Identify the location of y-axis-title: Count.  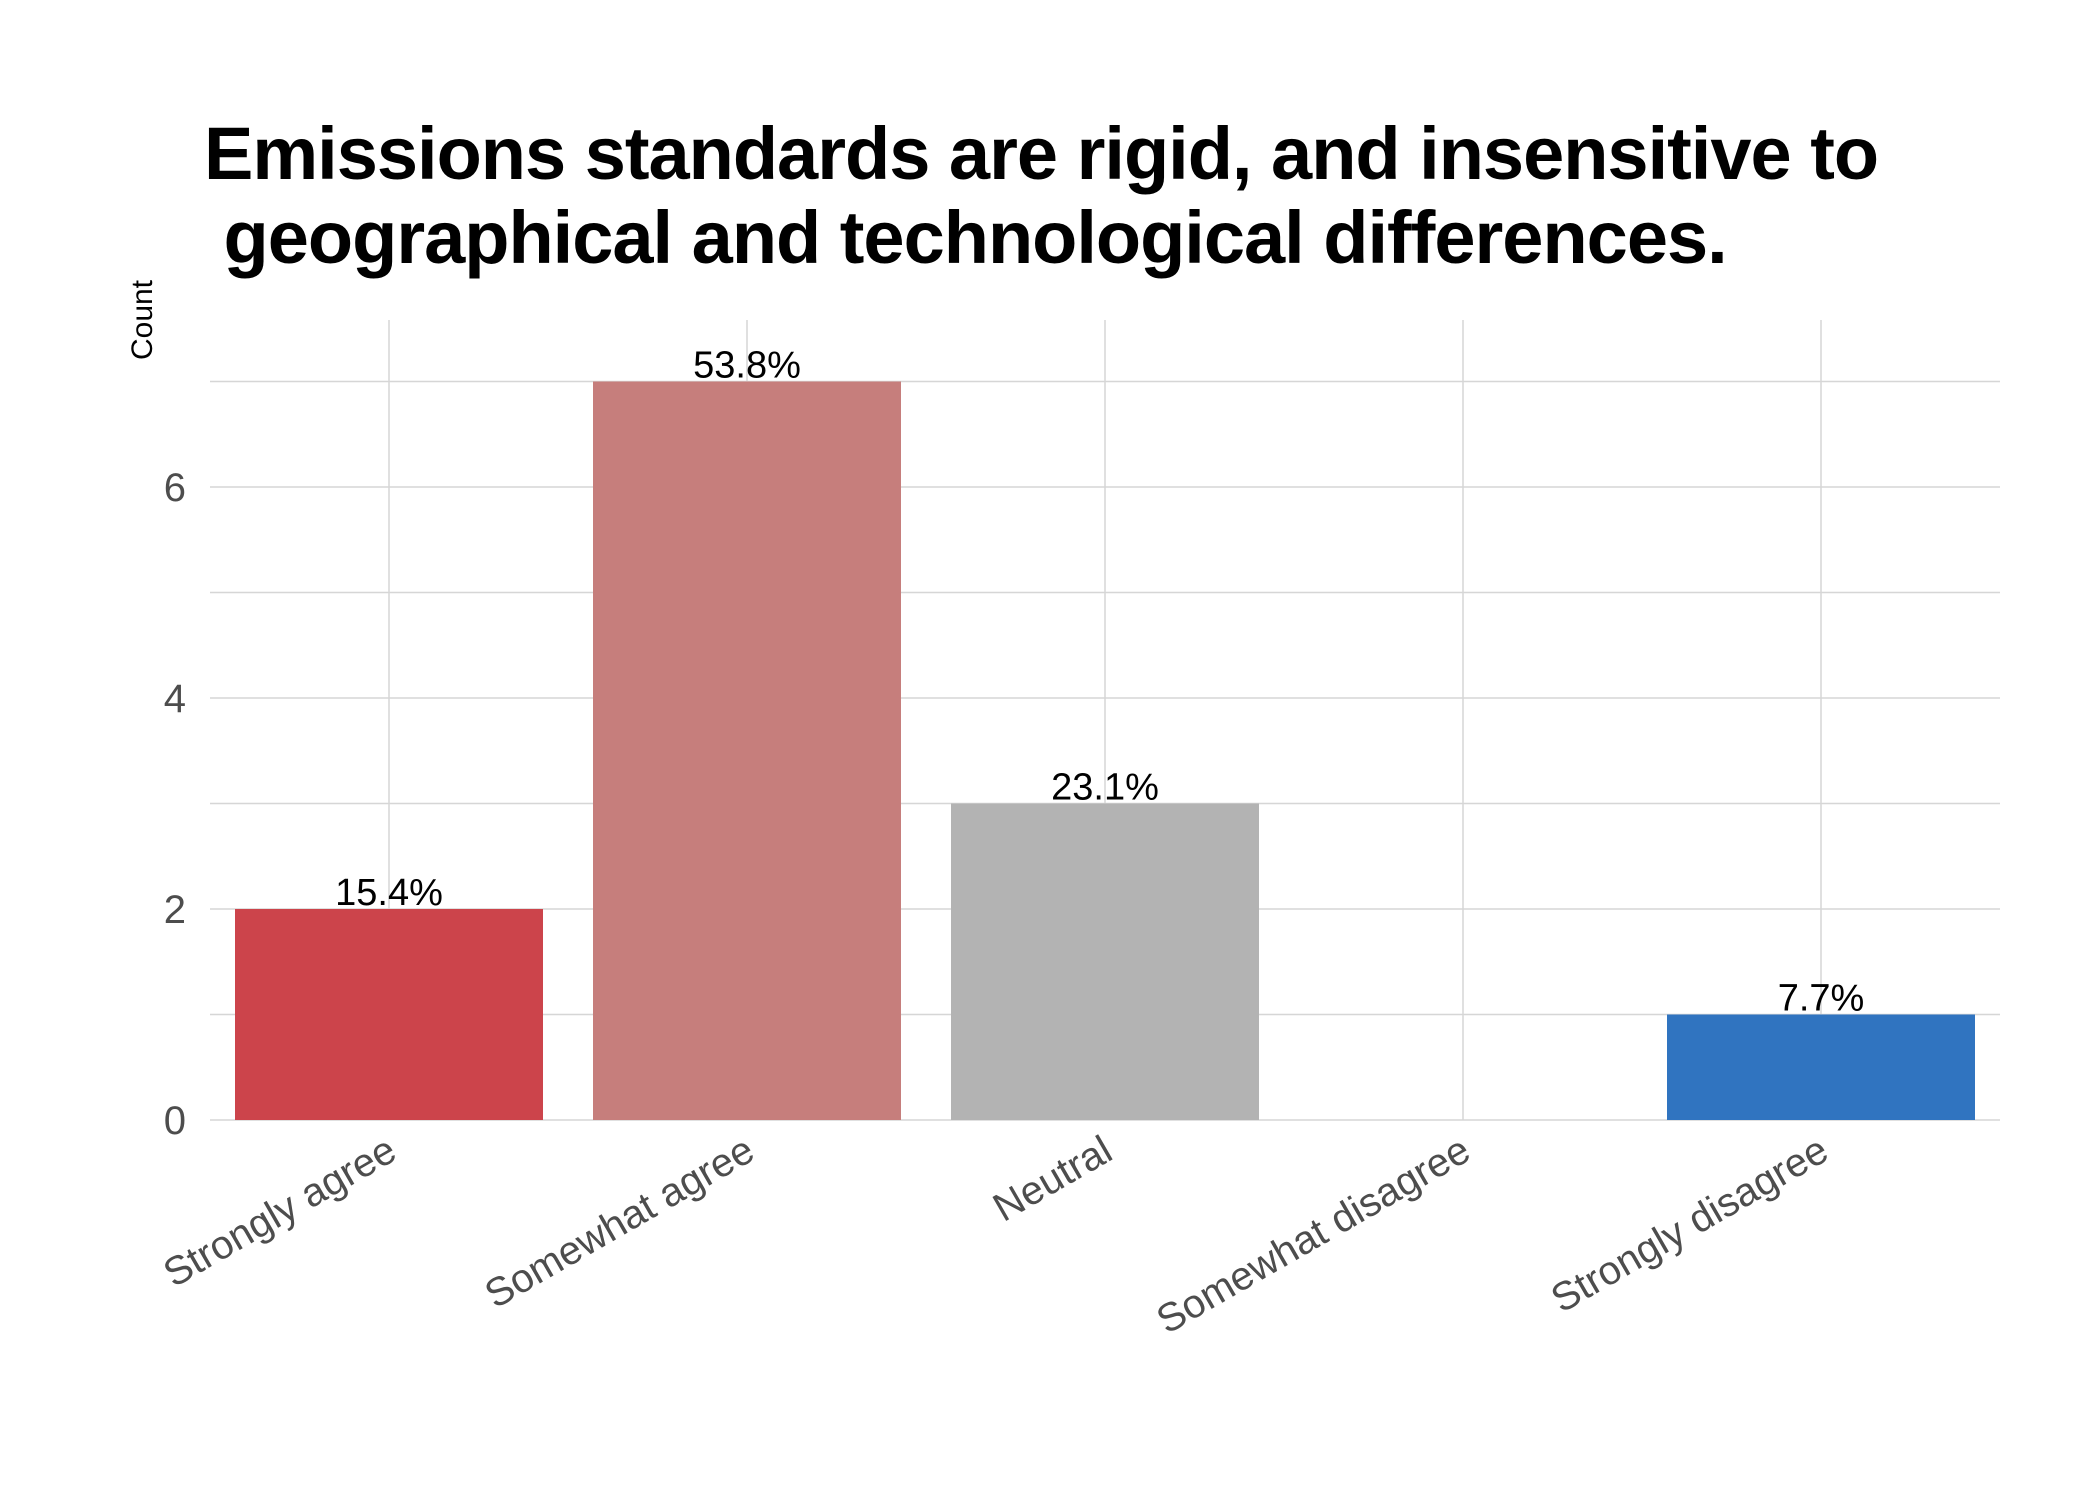
(142, 319).